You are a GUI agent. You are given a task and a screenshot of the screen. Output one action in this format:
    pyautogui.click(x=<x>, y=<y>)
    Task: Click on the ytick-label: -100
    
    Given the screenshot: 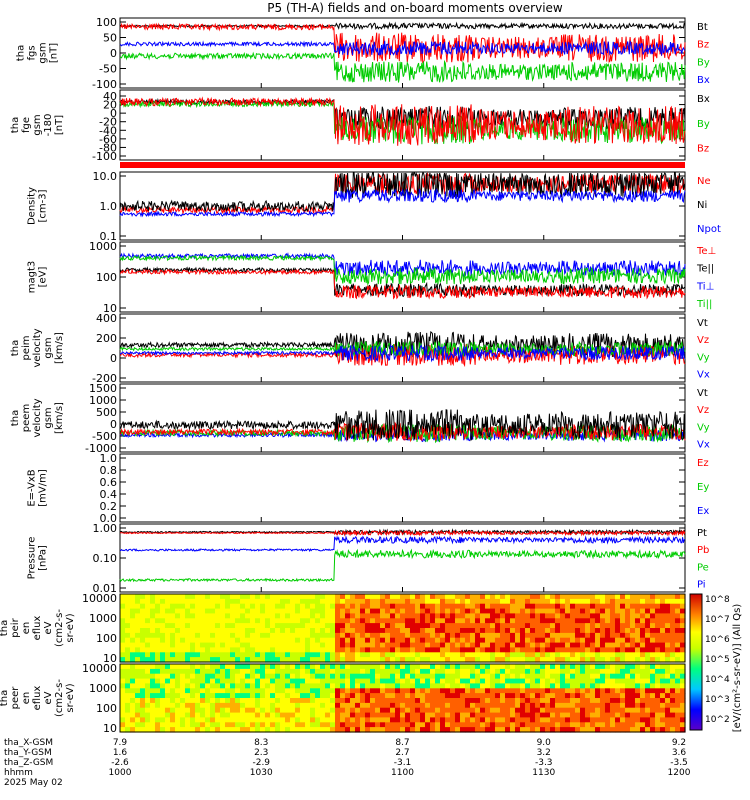 What is the action you would take?
    pyautogui.click(x=104, y=156)
    